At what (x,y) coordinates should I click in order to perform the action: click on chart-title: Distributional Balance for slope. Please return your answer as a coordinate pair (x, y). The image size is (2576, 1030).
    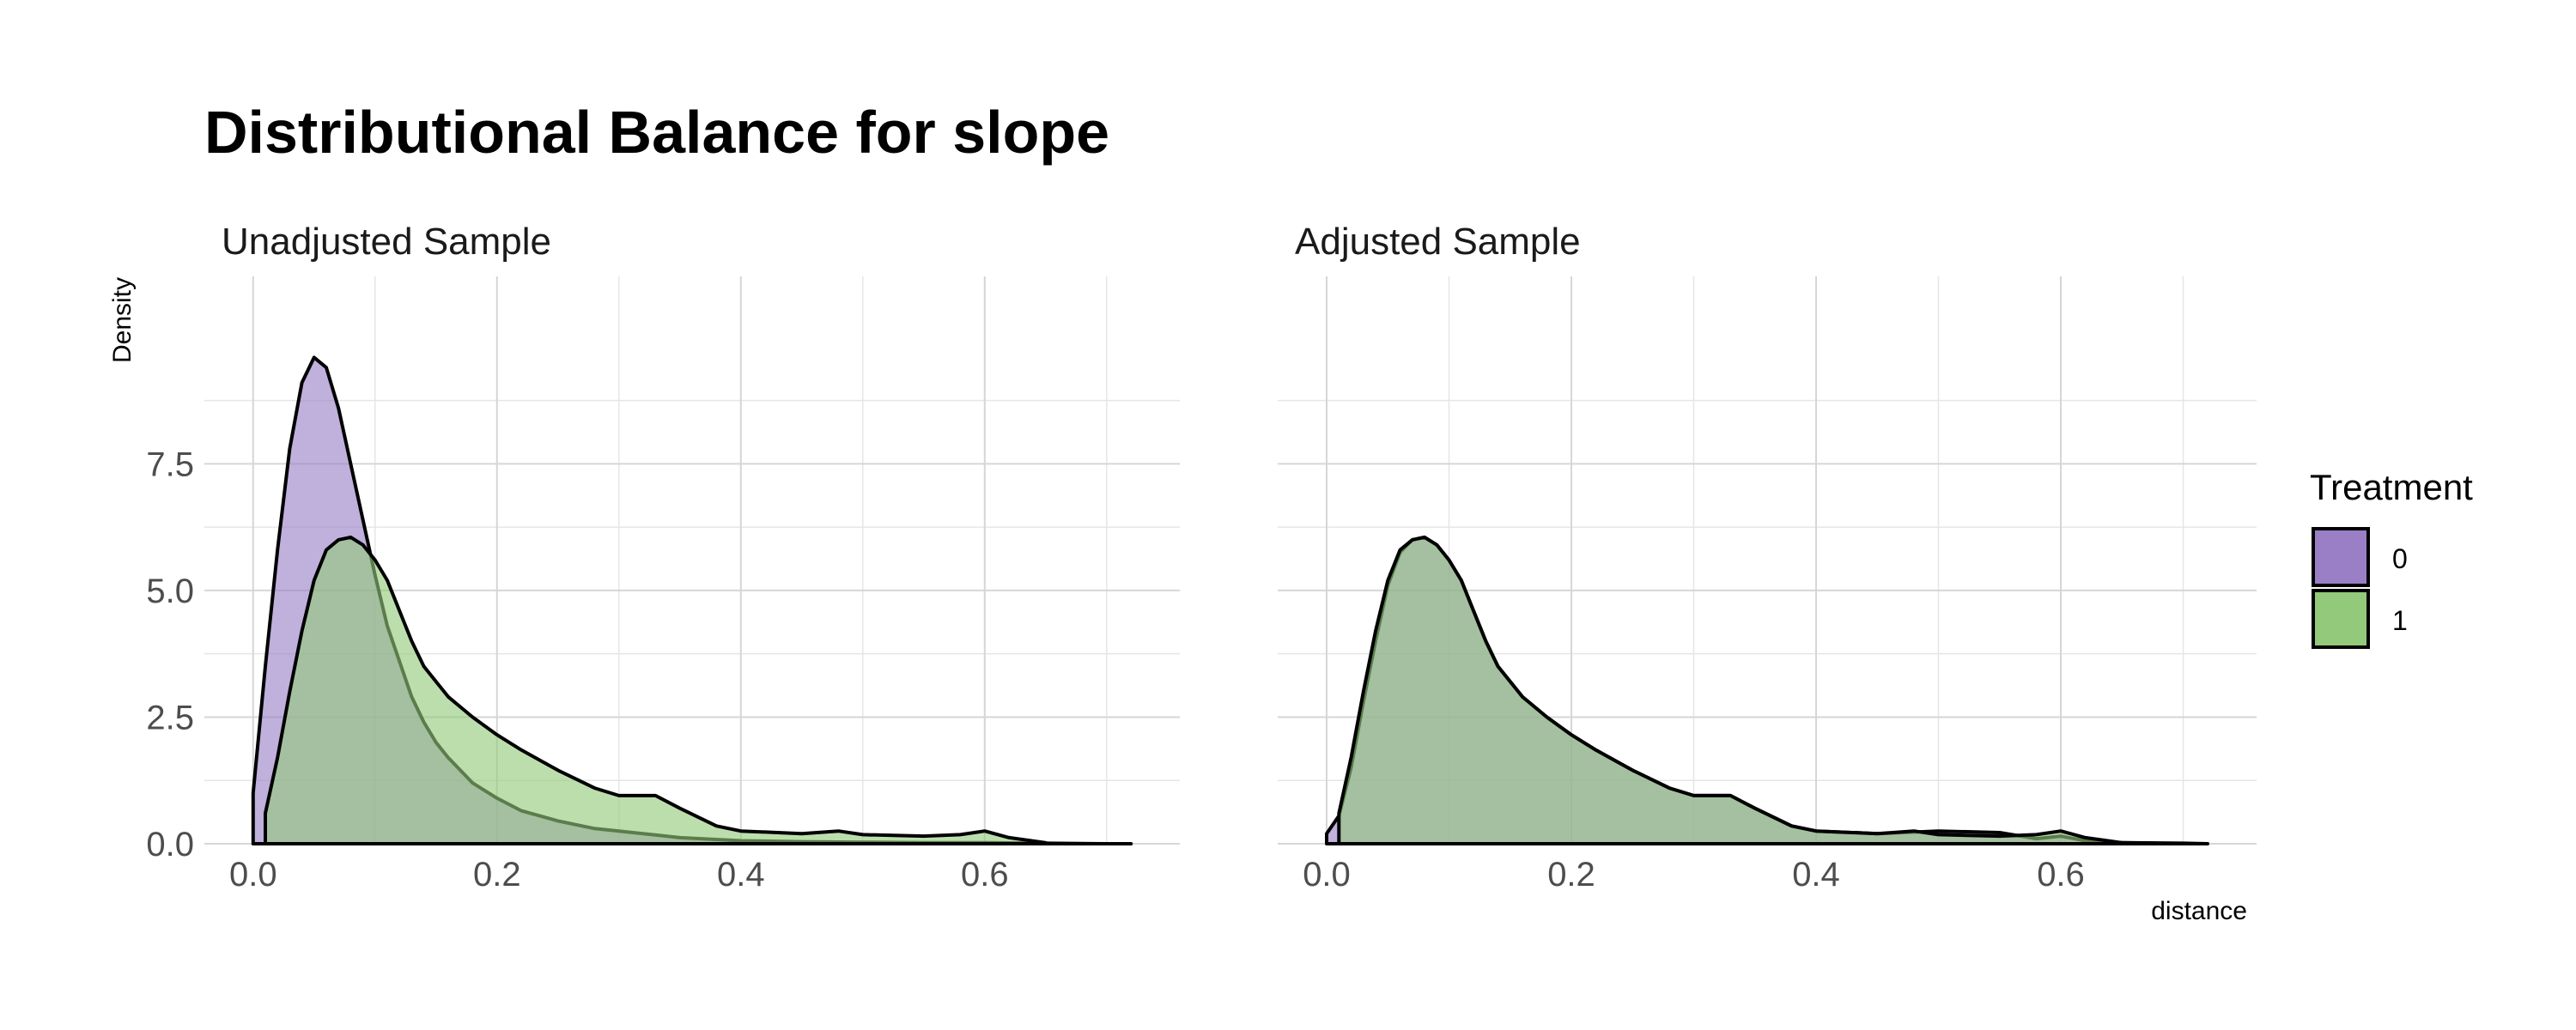
    Looking at the image, I should click on (656, 132).